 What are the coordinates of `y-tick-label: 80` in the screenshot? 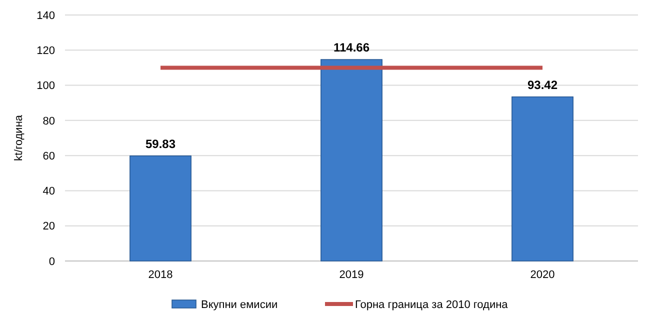 It's located at (48, 121).